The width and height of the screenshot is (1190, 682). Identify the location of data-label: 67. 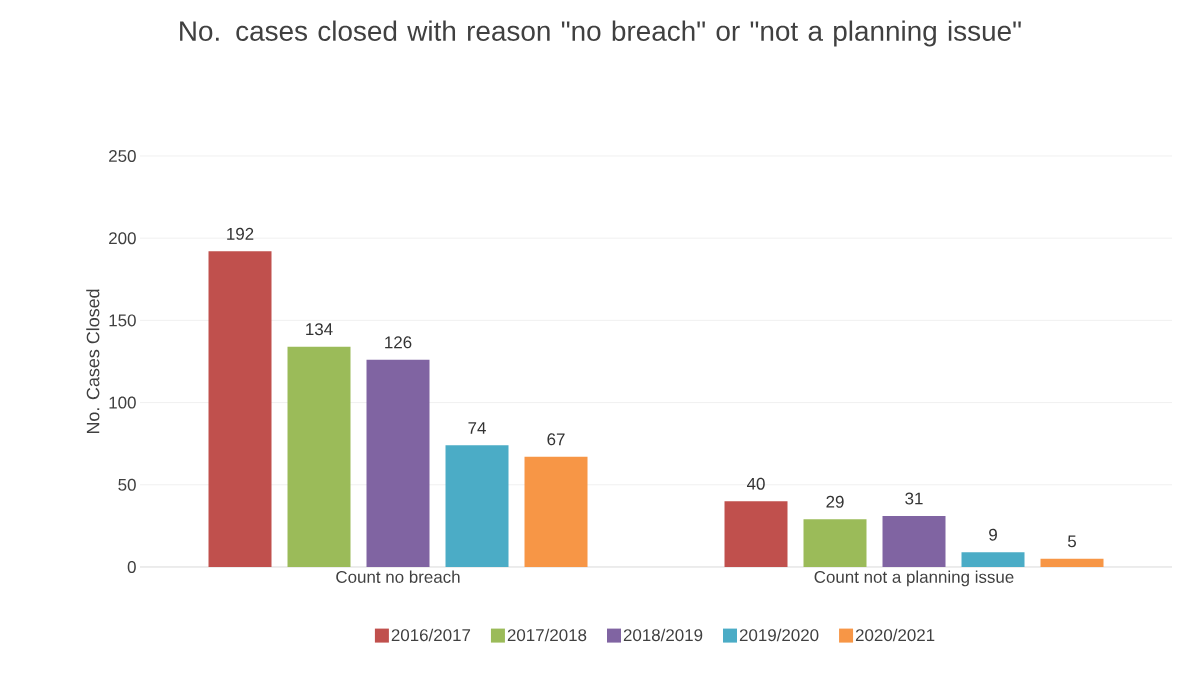
(556, 439).